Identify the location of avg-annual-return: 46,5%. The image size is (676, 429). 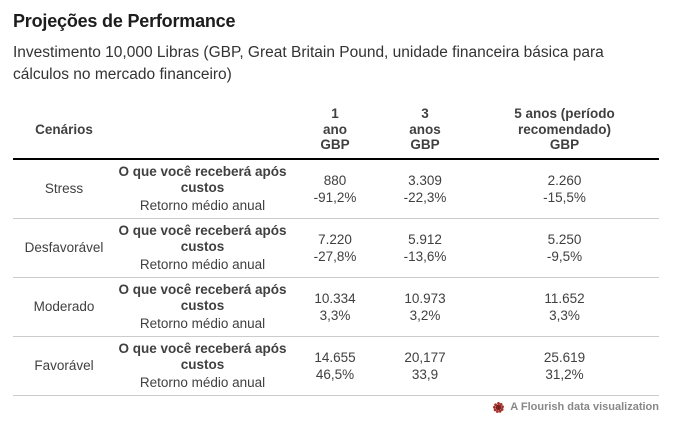
(335, 374).